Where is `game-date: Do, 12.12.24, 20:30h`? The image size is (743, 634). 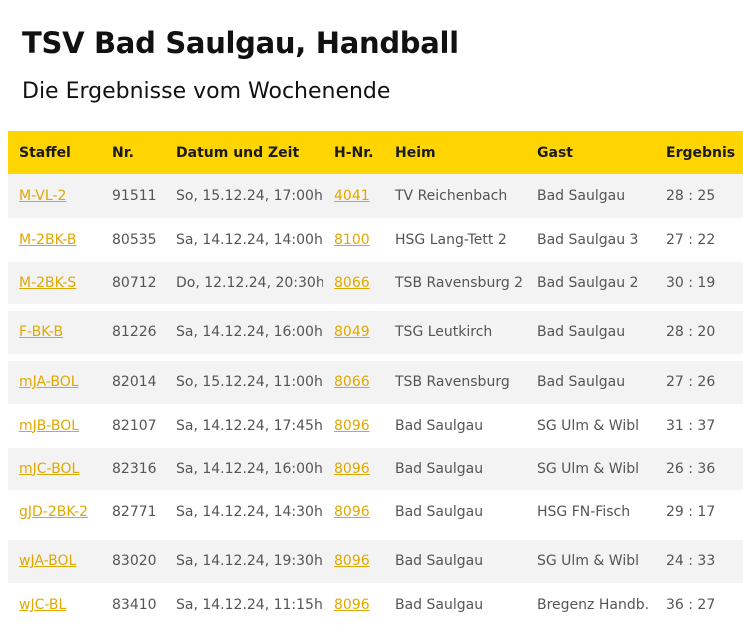
game-date: Do, 12.12.24, 20:30h is located at coordinates (244, 283).